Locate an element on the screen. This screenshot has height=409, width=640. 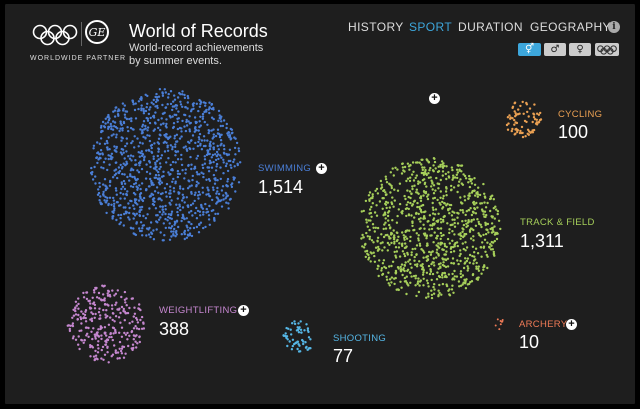
shooting-cluster is located at coordinates (299, 336).